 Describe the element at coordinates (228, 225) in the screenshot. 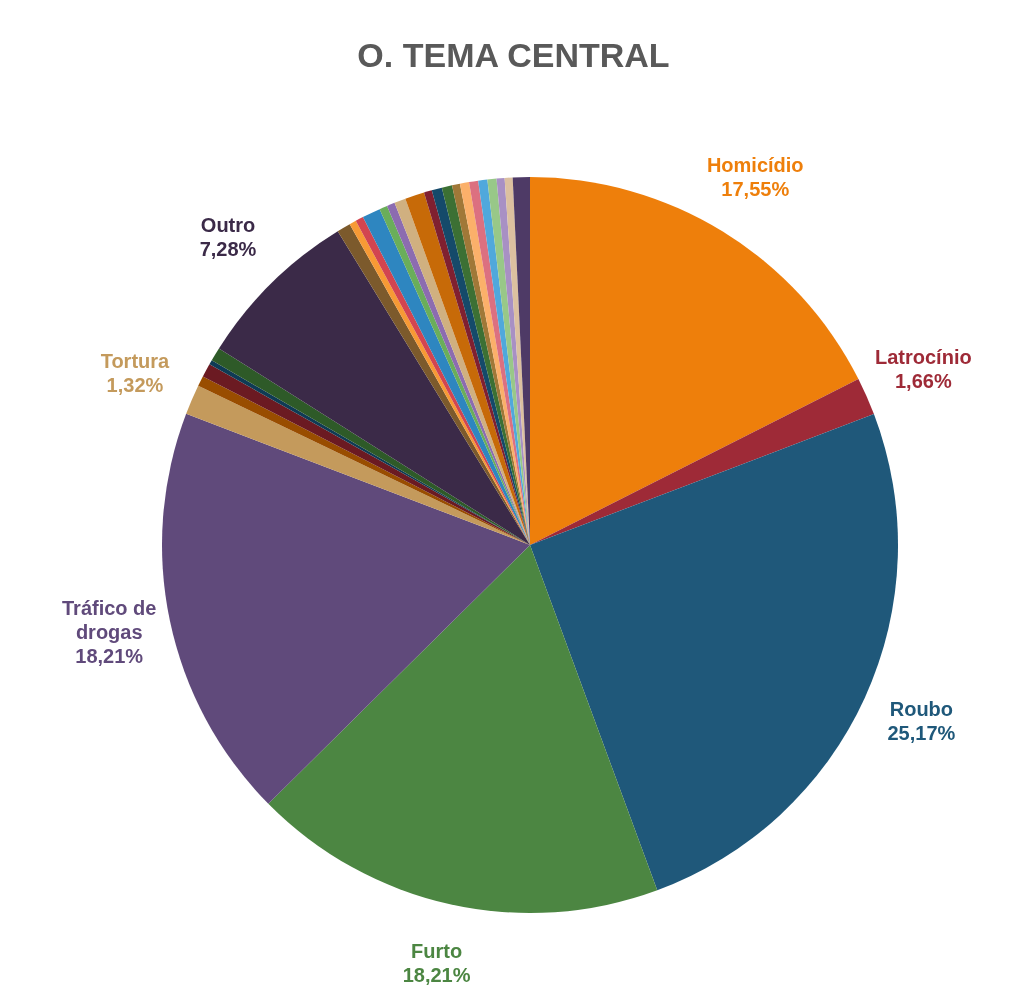

I see `slice-label: Outro` at that location.